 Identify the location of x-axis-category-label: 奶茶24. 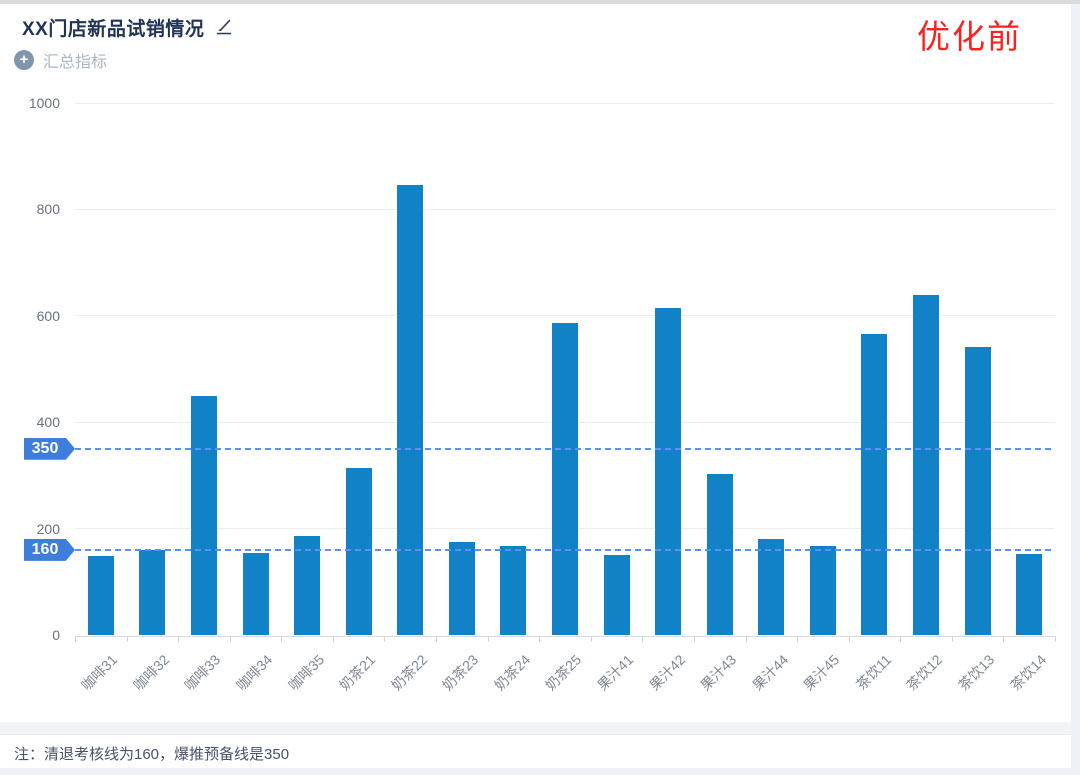
(512, 672).